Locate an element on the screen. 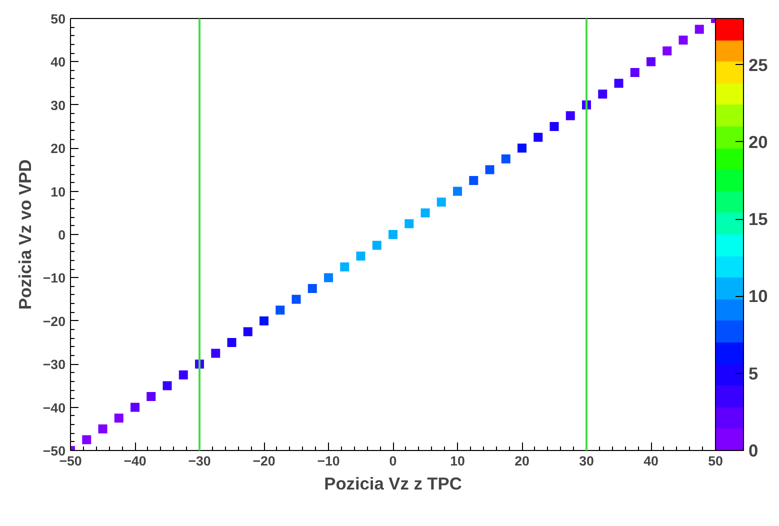  x-tick-label: 40 is located at coordinates (651, 461).